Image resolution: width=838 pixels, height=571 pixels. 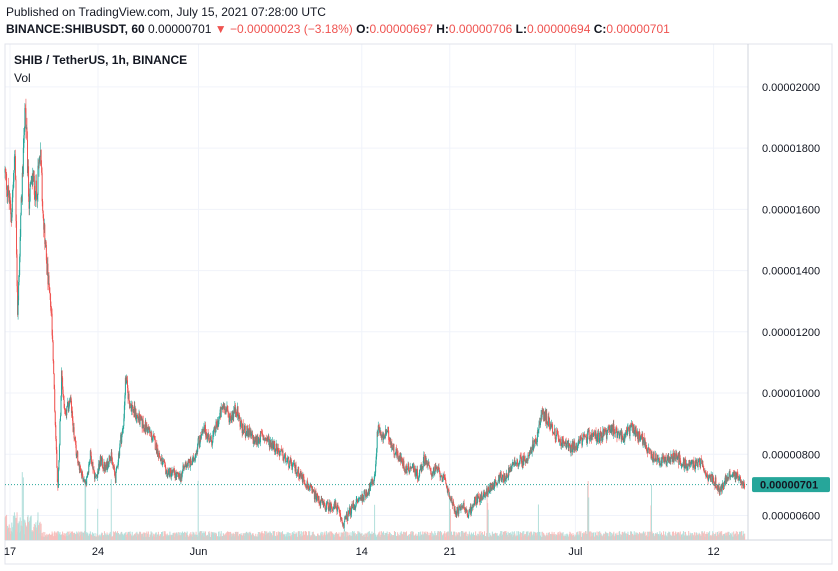 I want to click on symbol-name: BINANCE:SHIBUSDT, 60, so click(x=75, y=29).